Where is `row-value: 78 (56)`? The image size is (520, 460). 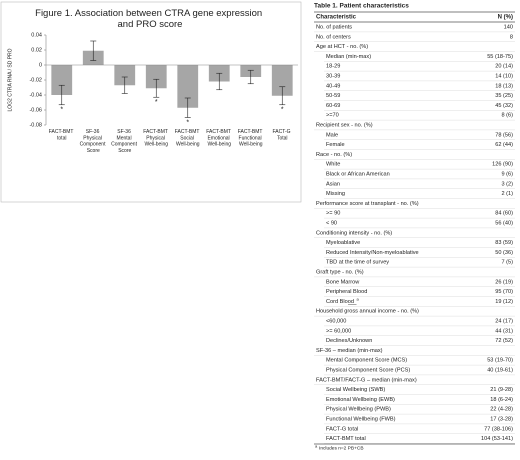 row-value: 78 (56) is located at coordinates (504, 135).